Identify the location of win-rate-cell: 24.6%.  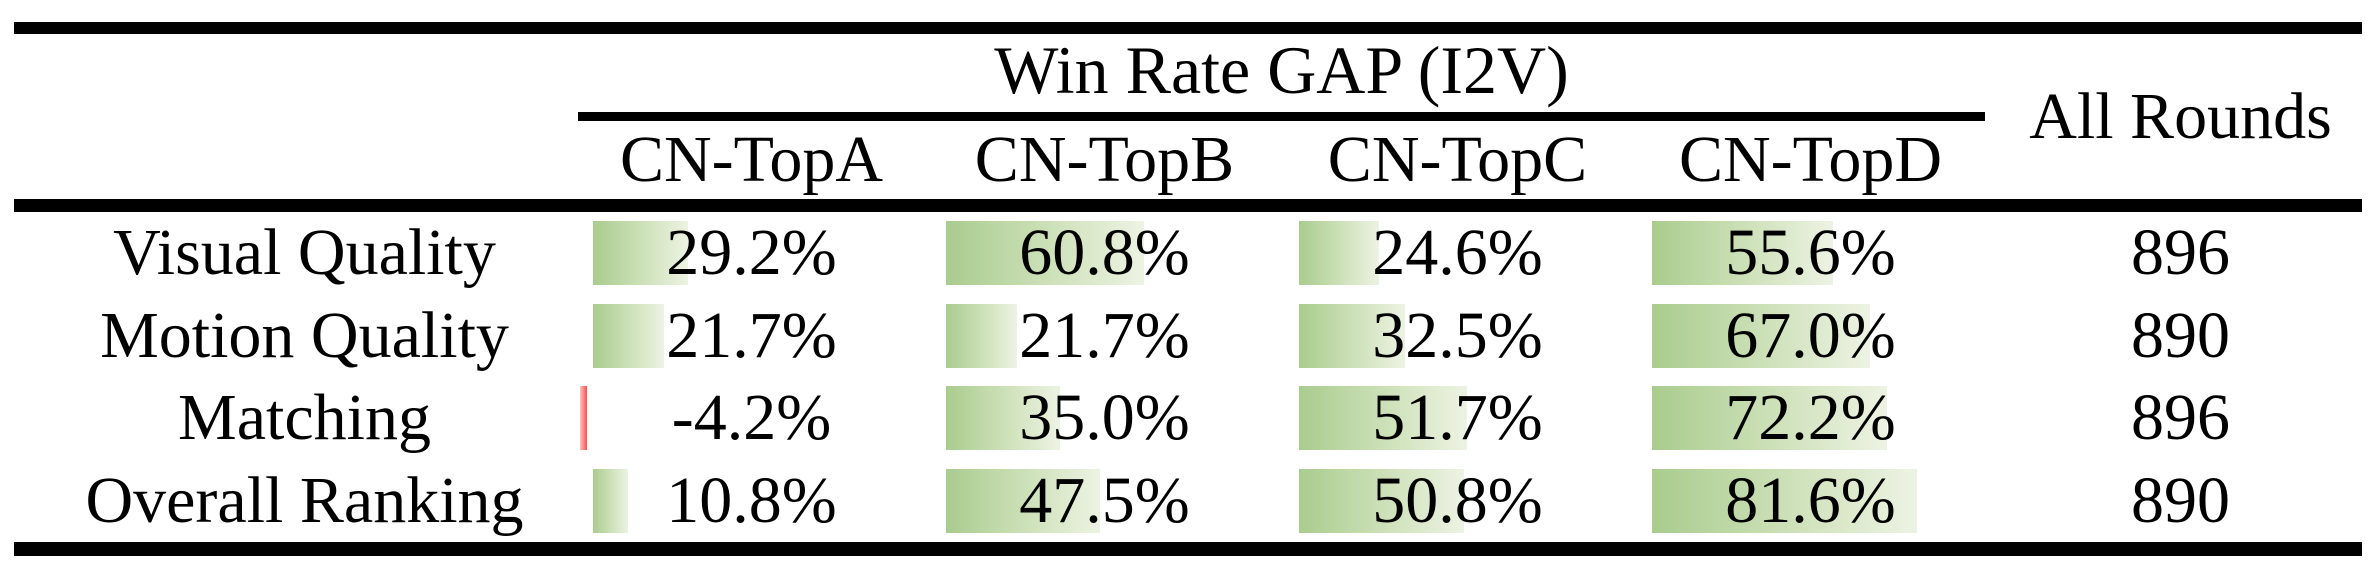
(1457, 253).